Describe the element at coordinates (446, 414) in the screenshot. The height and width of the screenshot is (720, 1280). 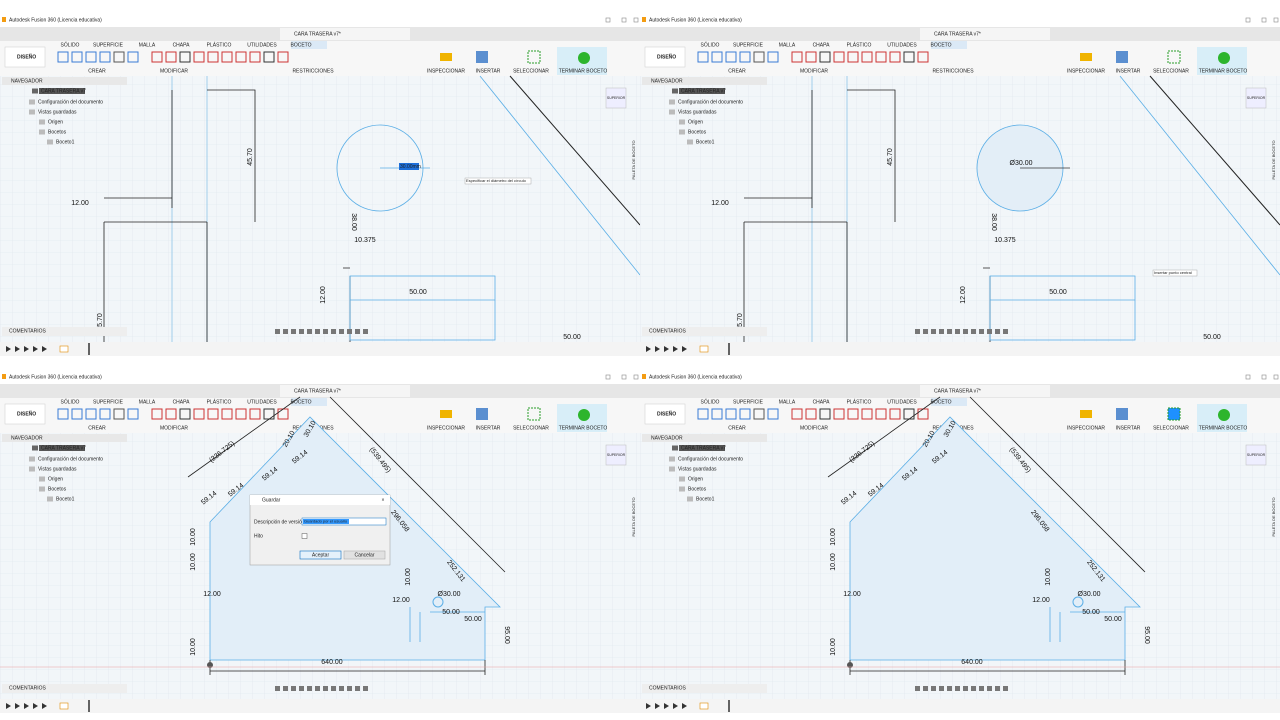
I see `inspect-icon` at that location.